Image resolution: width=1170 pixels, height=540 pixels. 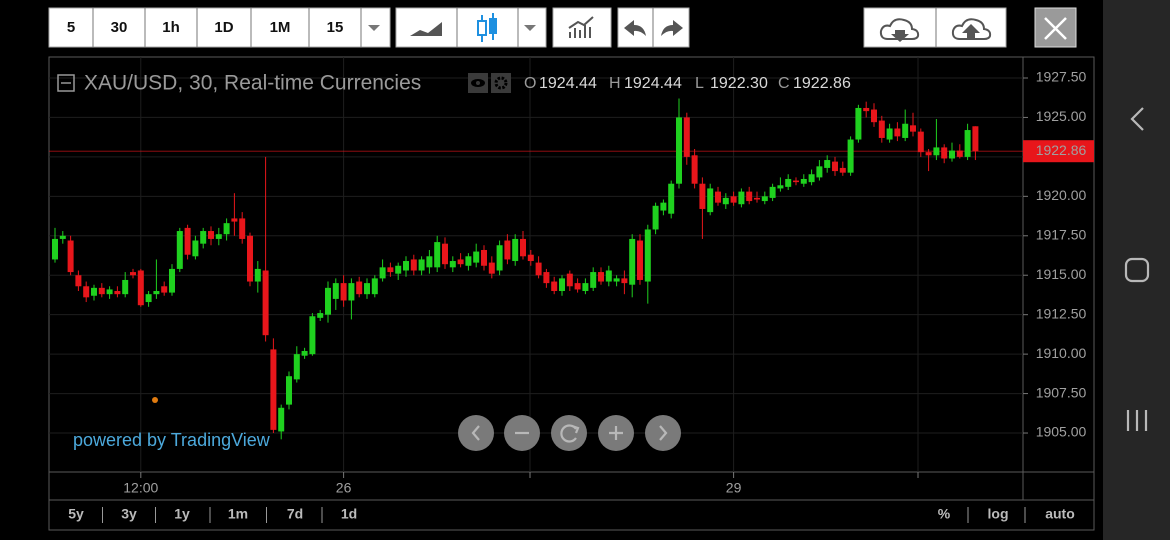 I want to click on scale-option: auto, so click(x=1060, y=514).